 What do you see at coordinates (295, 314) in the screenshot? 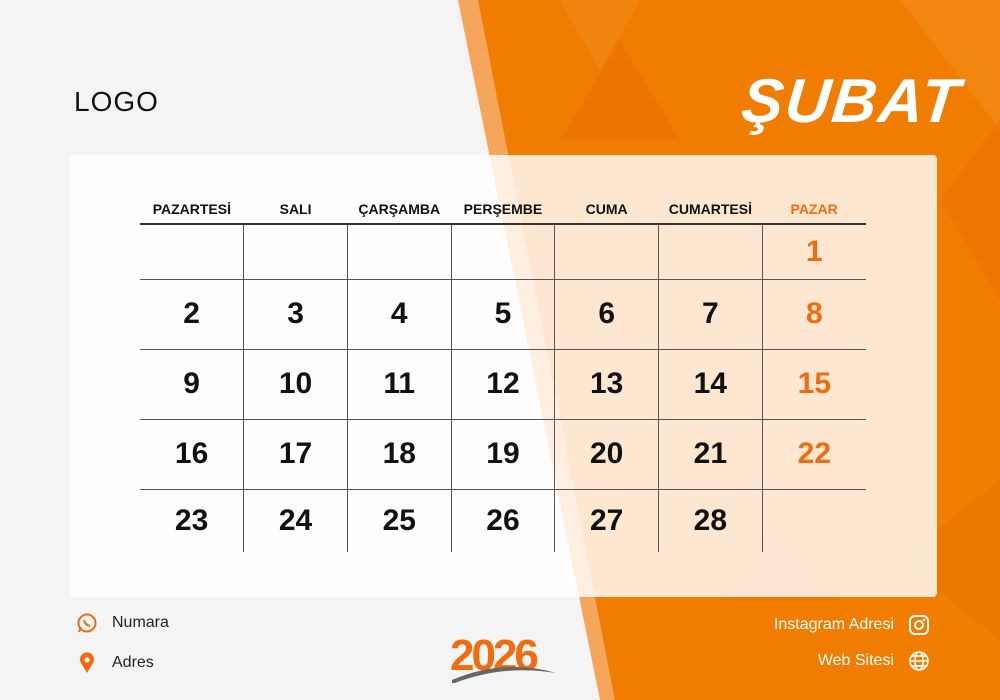
I see `day-cell: 3` at bounding box center [295, 314].